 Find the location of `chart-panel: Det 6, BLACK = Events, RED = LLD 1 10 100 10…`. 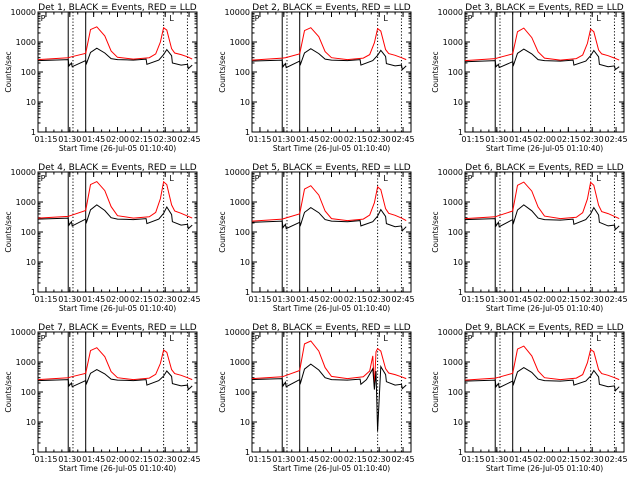

chart-panel: Det 6, BLACK = Events, RED = LLD 1 10 100 10… is located at coordinates (529, 238).